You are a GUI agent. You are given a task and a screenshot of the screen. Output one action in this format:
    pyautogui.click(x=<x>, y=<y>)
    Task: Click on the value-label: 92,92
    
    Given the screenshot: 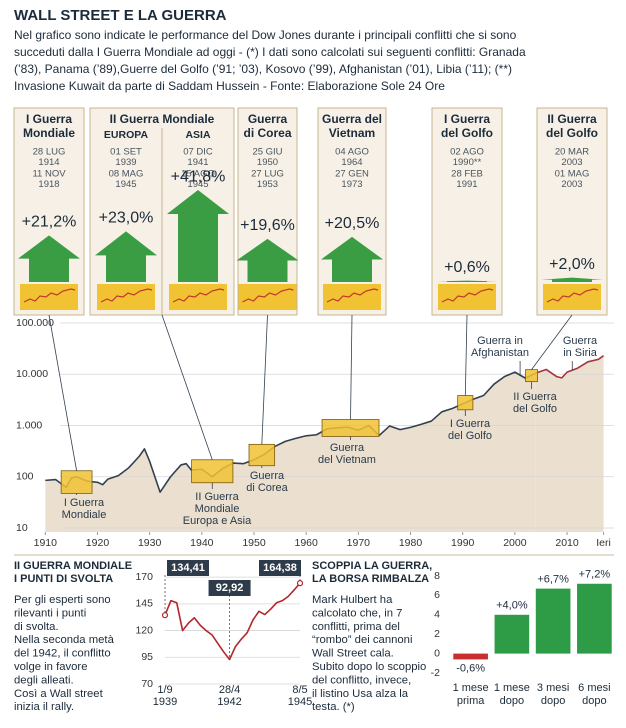 What is the action you would take?
    pyautogui.click(x=230, y=588)
    